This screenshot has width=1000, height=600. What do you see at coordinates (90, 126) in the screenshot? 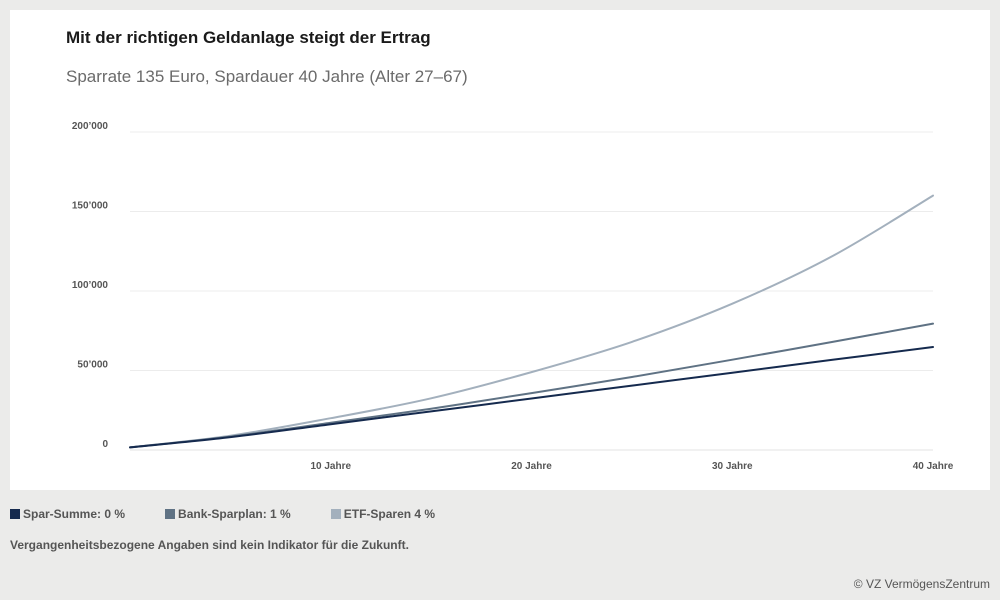
I see `y-tick-label: 200’000` at bounding box center [90, 126].